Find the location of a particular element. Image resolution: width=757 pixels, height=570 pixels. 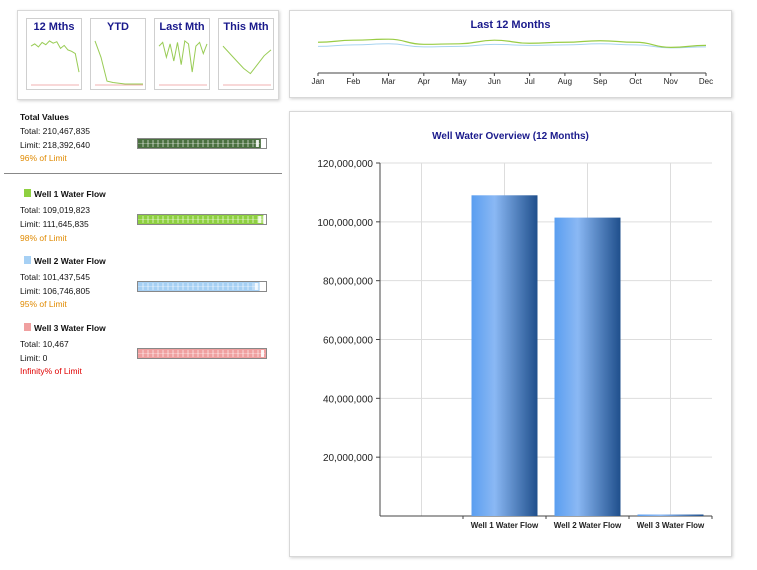

spark-last-mth-label: Last Mth is located at coordinates (182, 27).